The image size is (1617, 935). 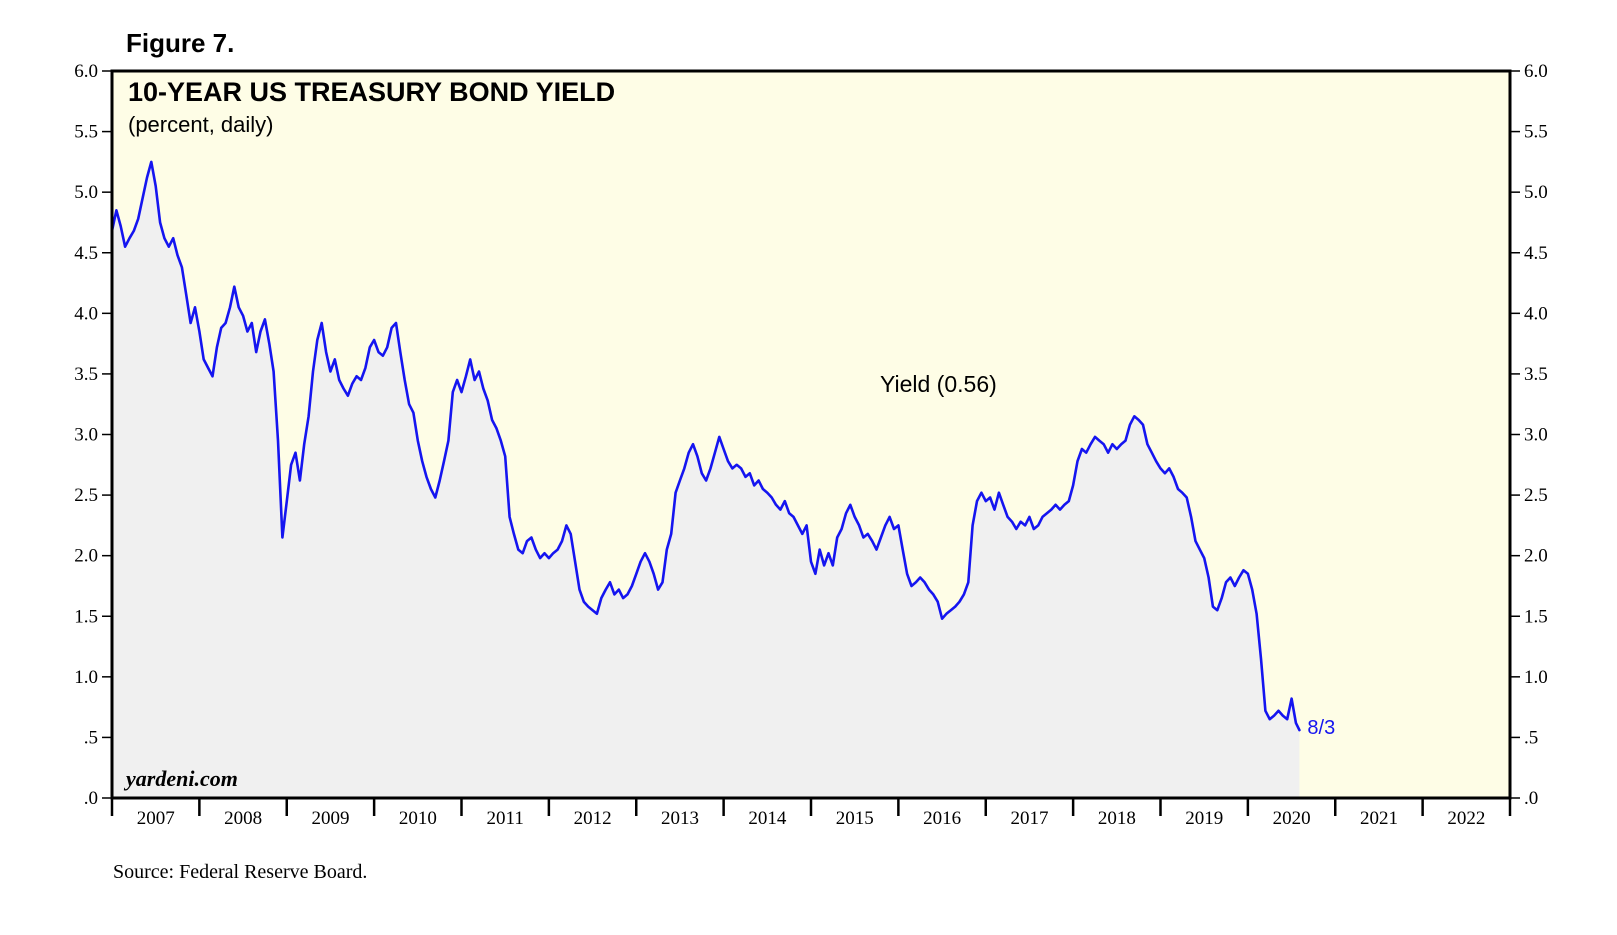 I want to click on x-tick-label: 2019, so click(x=1204, y=818).